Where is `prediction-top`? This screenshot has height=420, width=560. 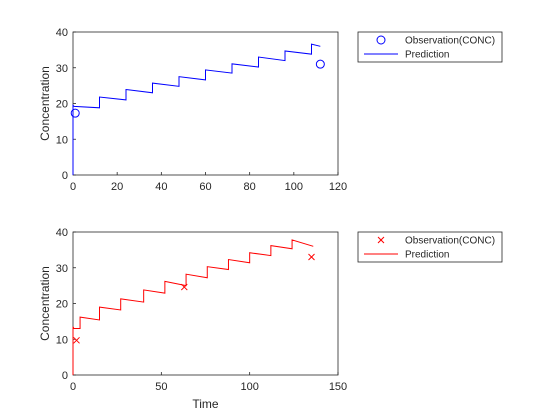 prediction-top is located at coordinates (196, 109).